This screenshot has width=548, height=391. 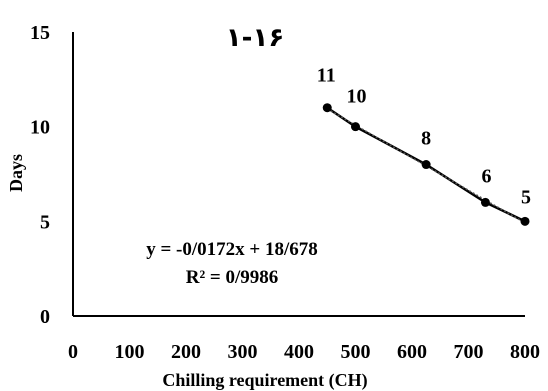 I want to click on trendline-equation: y = -0/0172x + 18/678, so click(x=232, y=249).